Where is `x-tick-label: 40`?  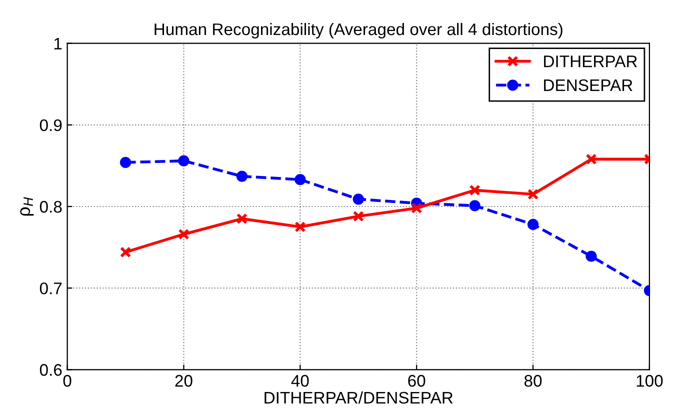
x-tick-label: 40 is located at coordinates (300, 380).